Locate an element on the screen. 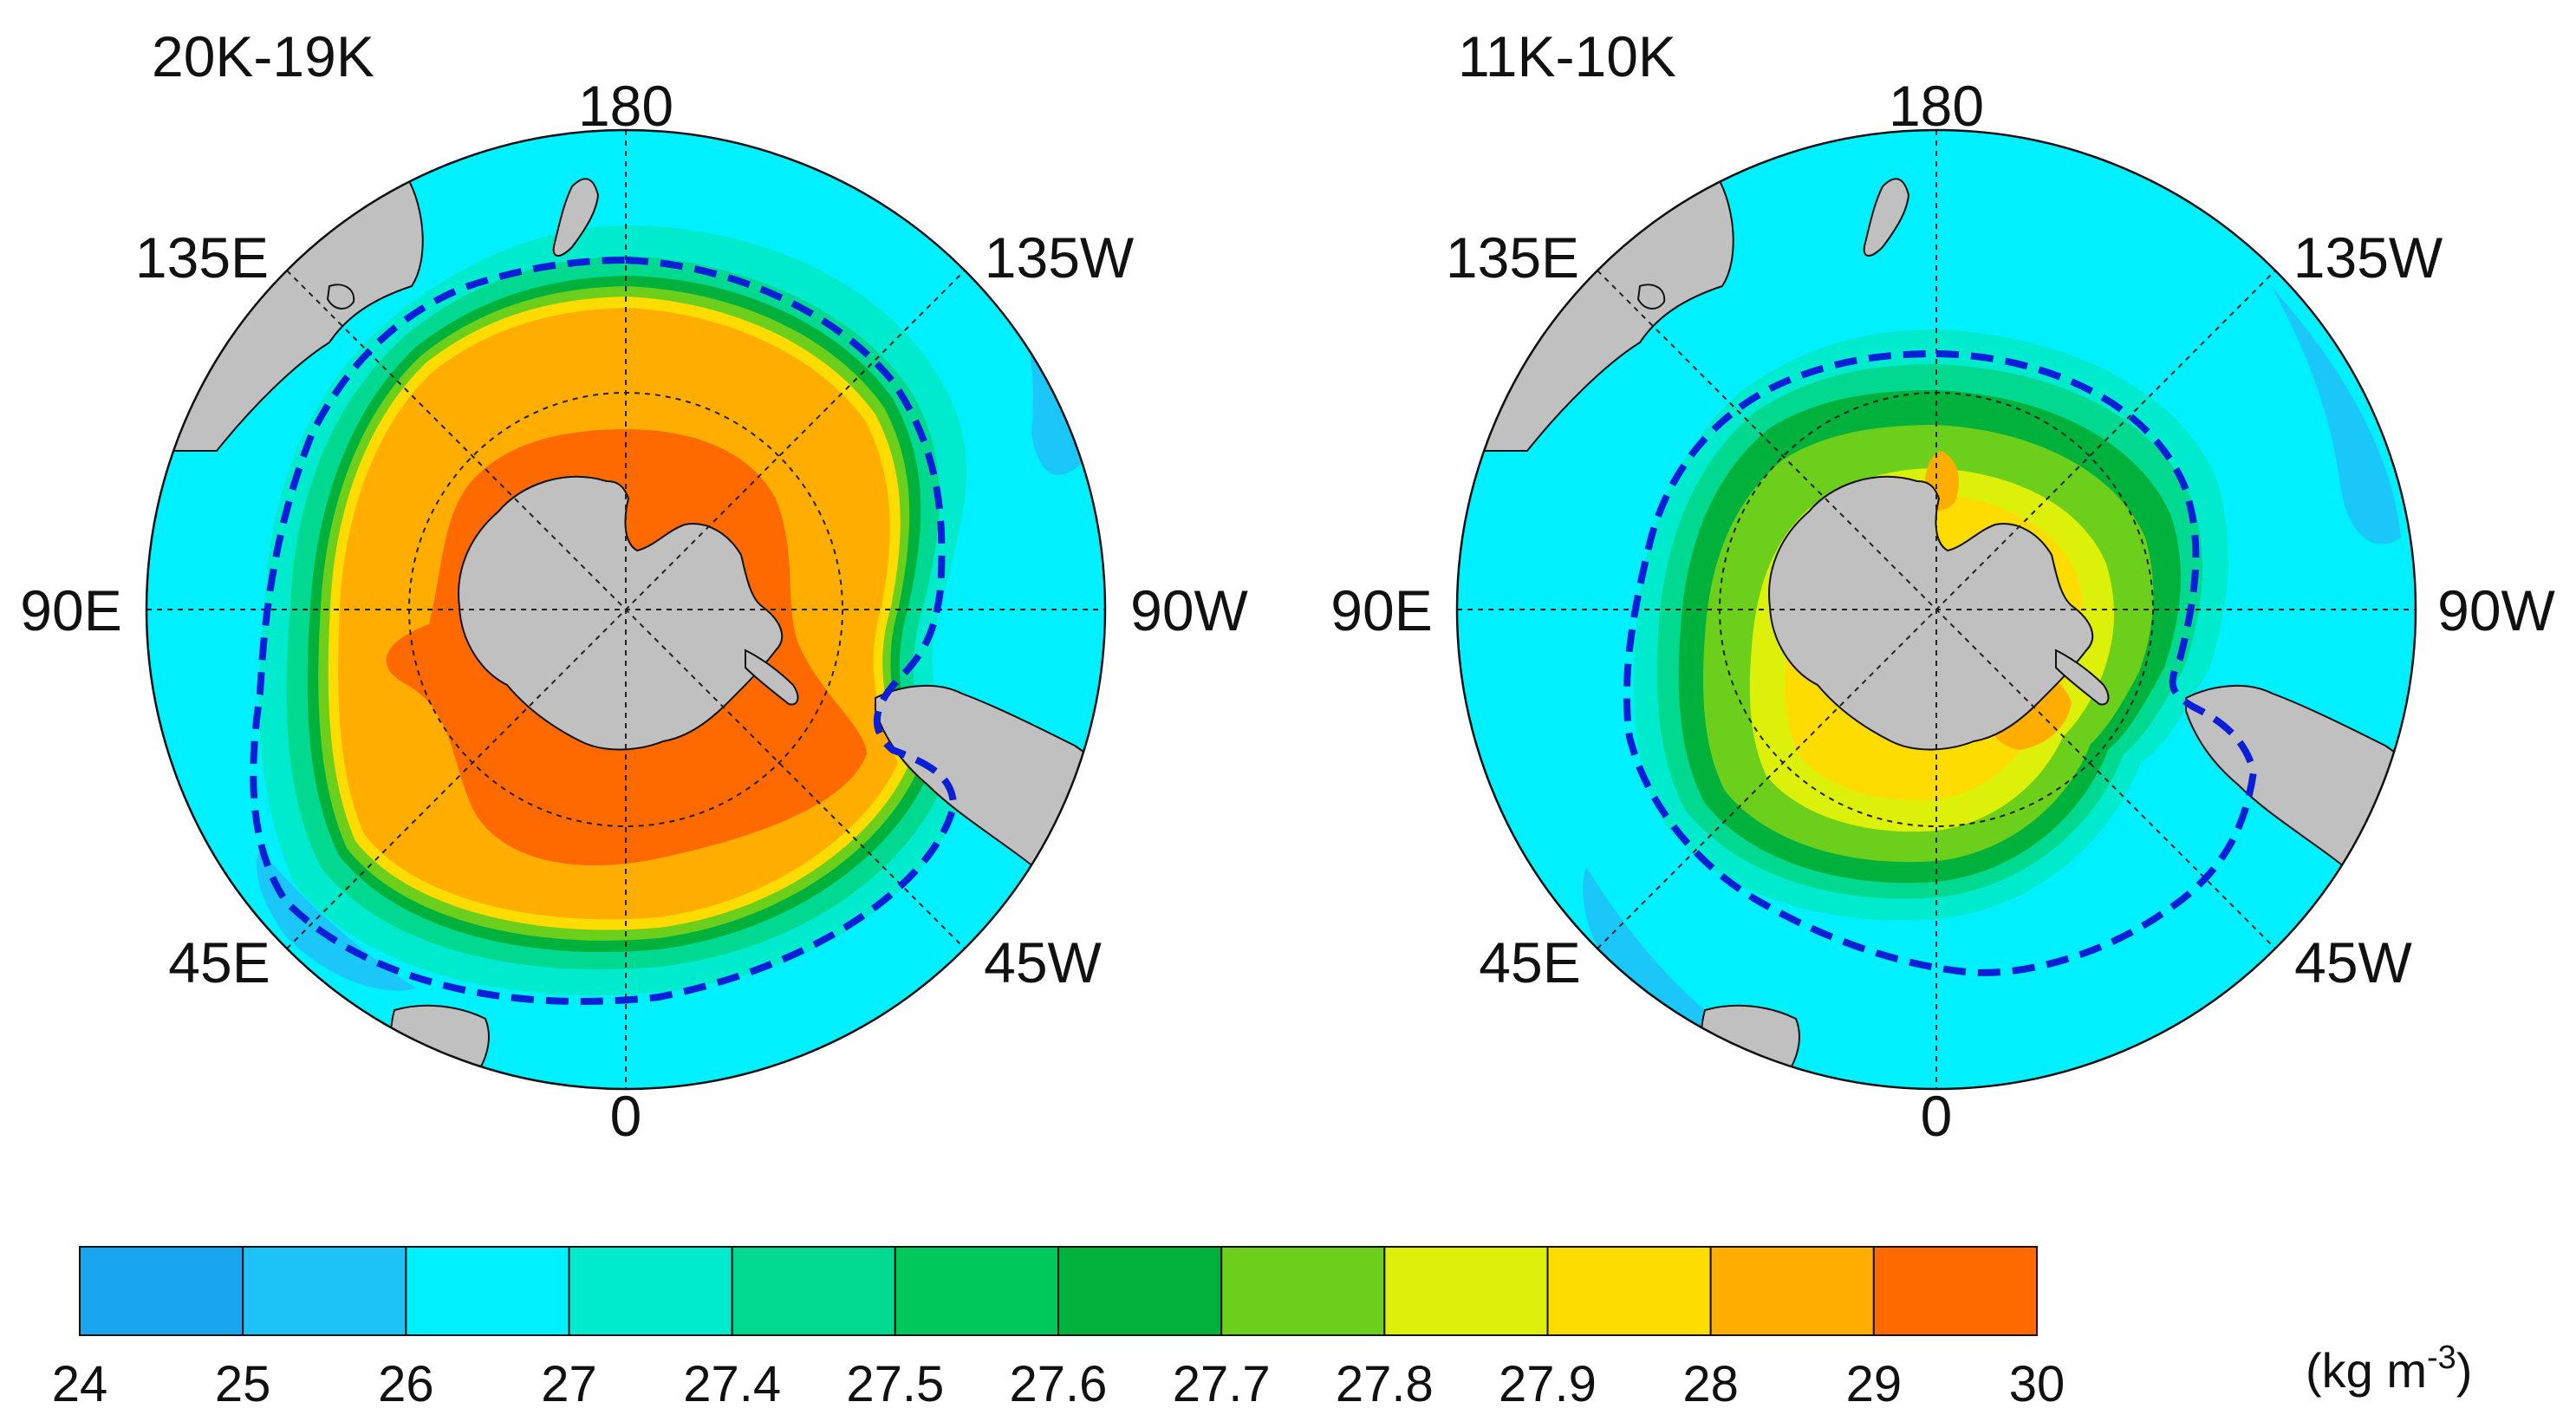 This screenshot has width=2576, height=1428. colorbar-unit: (kg m-3) is located at coordinates (2389, 1369).